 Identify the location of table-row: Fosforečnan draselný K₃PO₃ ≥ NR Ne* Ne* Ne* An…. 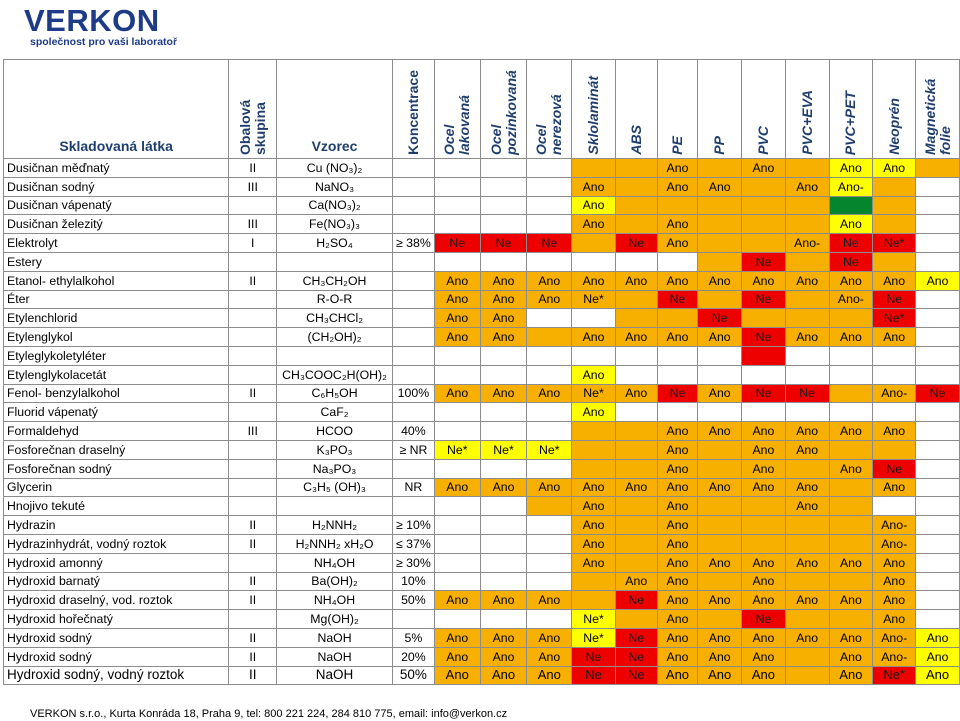
(481, 449).